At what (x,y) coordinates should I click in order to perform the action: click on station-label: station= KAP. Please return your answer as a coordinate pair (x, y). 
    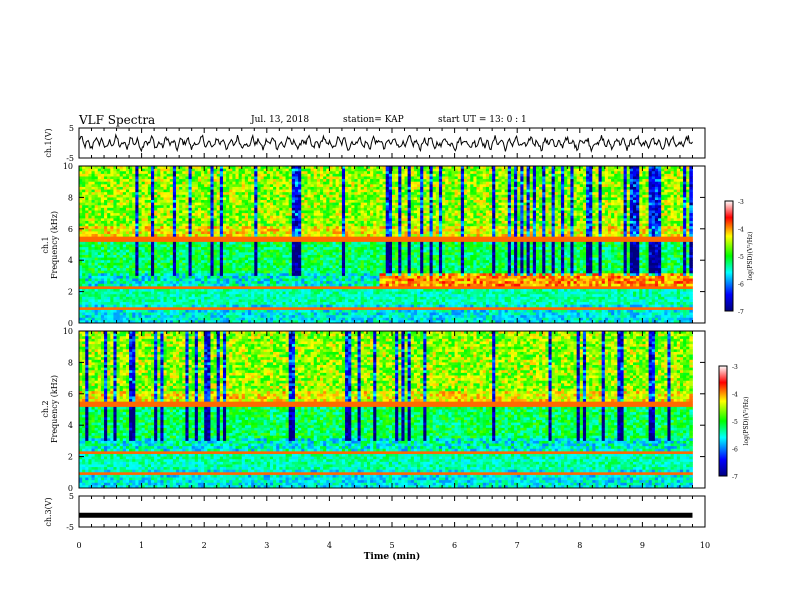
    Looking at the image, I should click on (373, 120).